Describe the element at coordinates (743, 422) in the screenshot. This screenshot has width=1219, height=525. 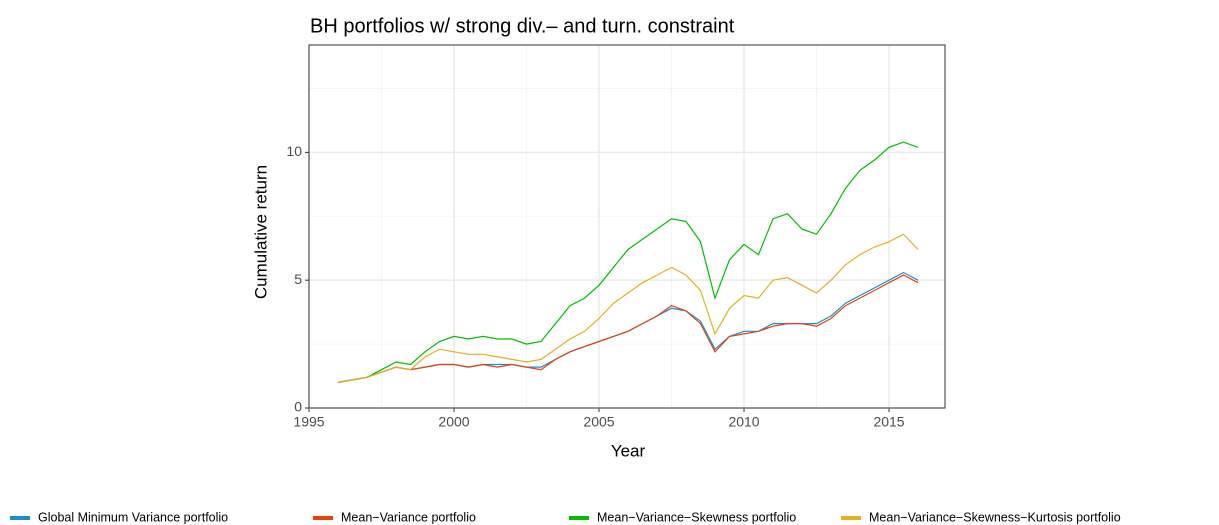
I see `x-tick-label: 2010` at that location.